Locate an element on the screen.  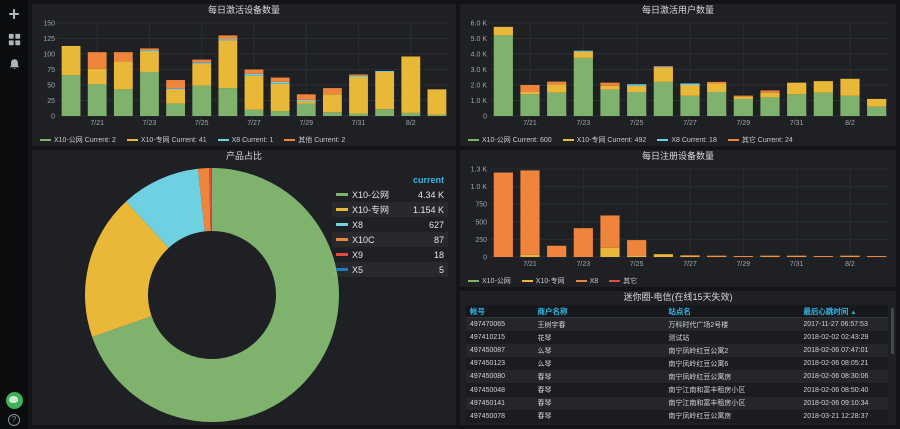
legend-item: X8 is located at coordinates (586, 281).